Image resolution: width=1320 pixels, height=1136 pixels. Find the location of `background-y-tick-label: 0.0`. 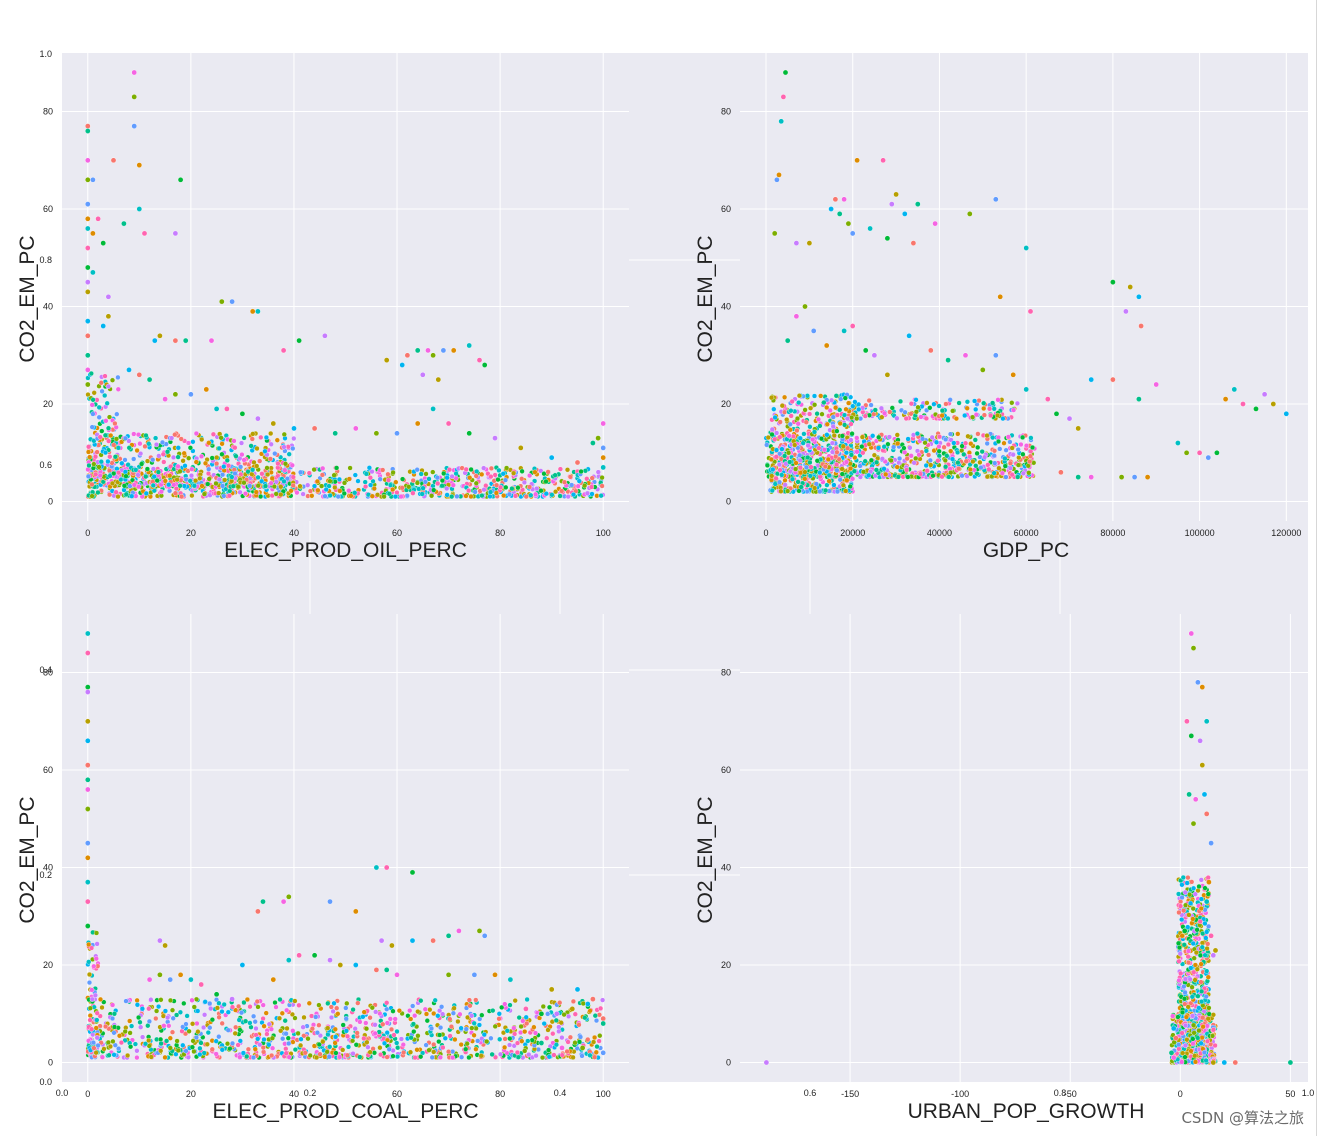

background-y-tick-label: 0.0 is located at coordinates (45, 1082).